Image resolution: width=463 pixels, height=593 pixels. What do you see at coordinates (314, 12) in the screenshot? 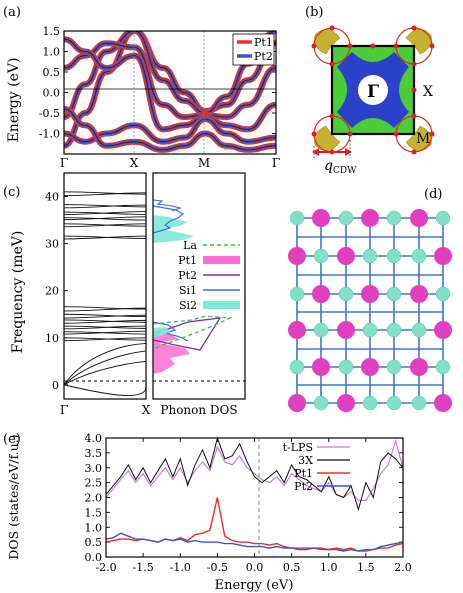
I see `panel-b-label: (b)` at bounding box center [314, 12].